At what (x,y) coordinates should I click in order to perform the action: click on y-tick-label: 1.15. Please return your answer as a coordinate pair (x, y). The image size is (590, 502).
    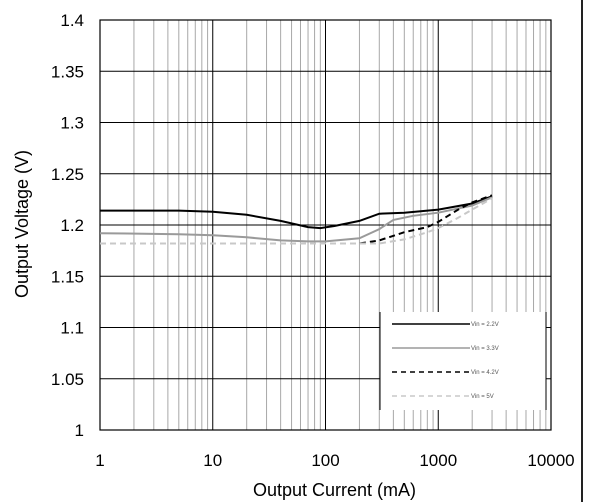
    Looking at the image, I should click on (67, 276).